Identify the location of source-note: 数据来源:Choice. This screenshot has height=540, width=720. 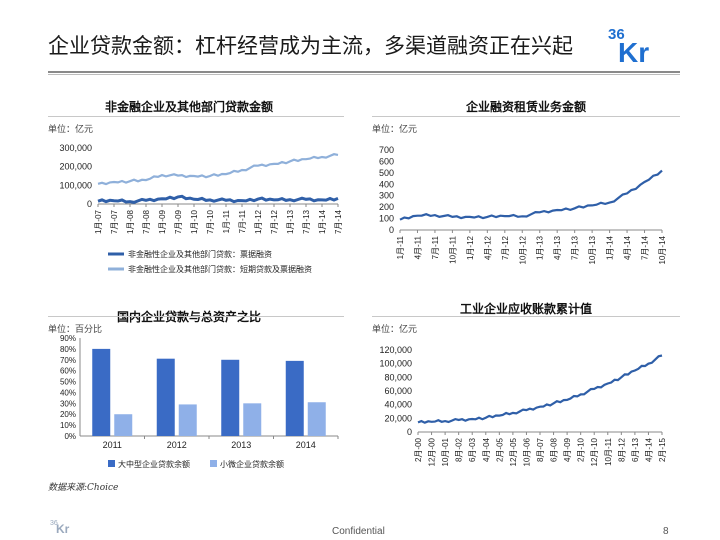
(83, 488).